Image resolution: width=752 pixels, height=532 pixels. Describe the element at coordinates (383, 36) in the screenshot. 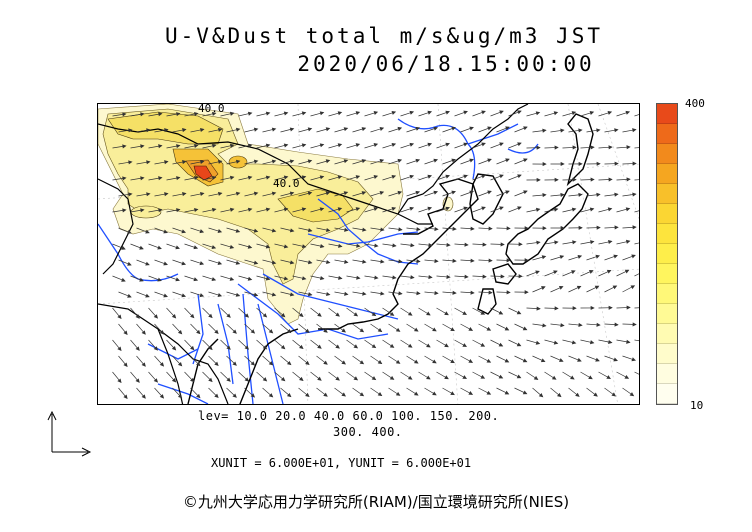

I see `chart-title-line1: U-V&Dust total m/s&ug/m3 JST` at that location.